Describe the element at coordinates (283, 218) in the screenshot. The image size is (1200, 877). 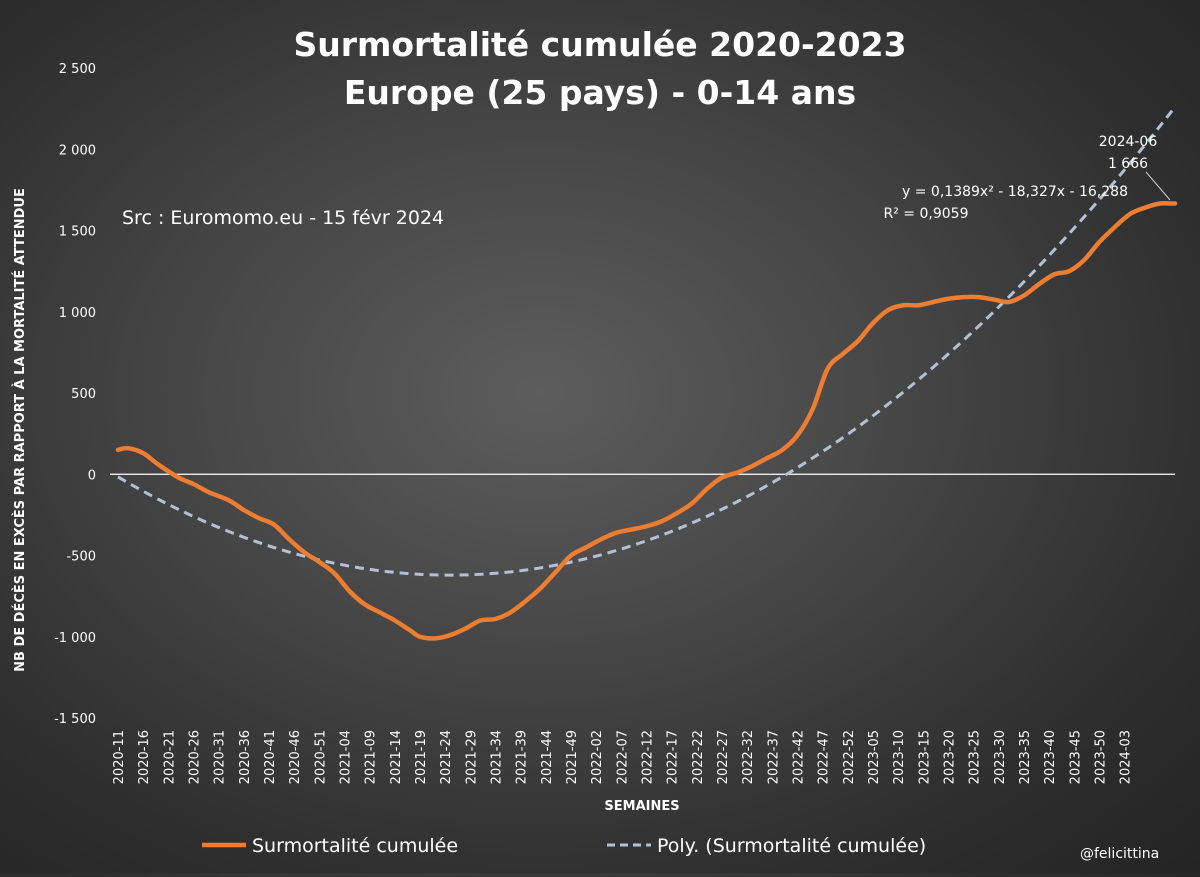
I see `source-note: Src : Euromomo.eu - 15 févr 2024` at that location.